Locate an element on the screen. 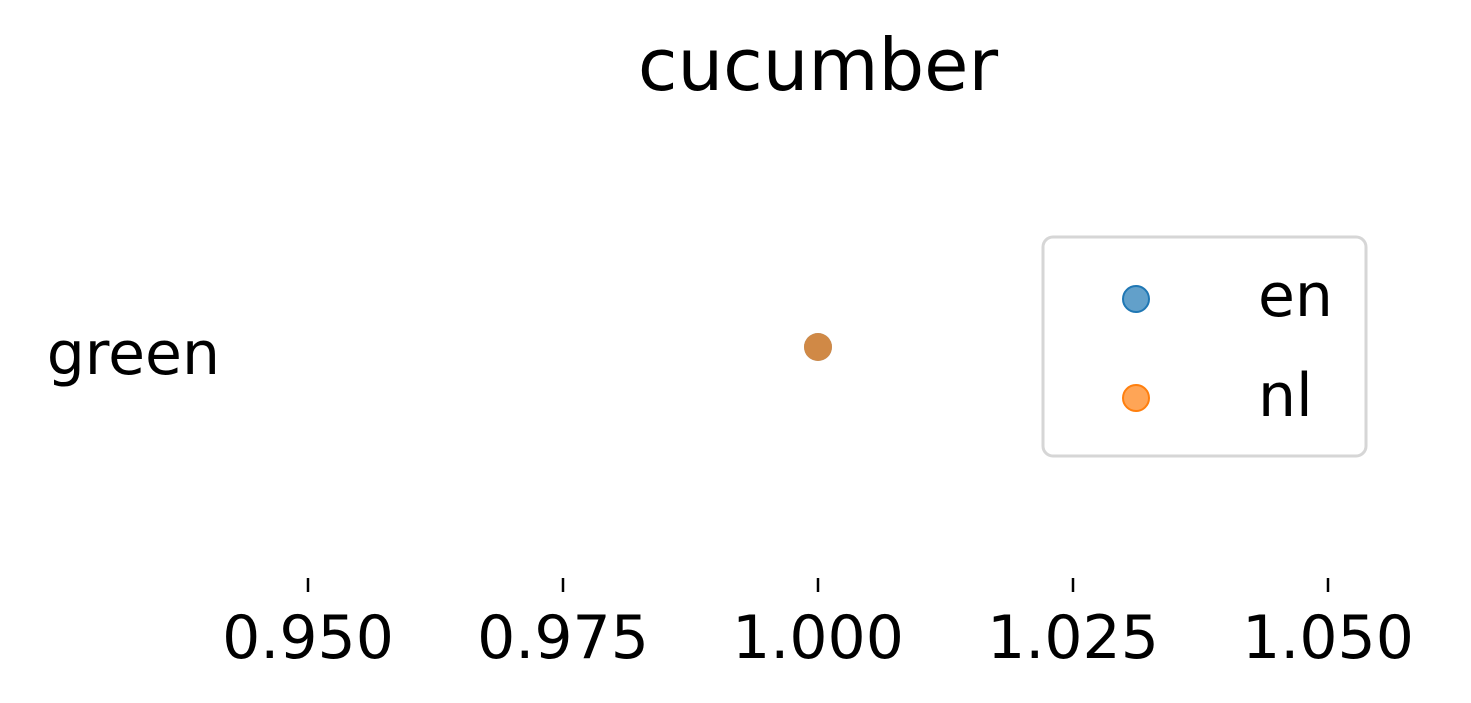 This screenshot has height=703, width=1471. x-tick-label: 1.050 is located at coordinates (1328, 638).